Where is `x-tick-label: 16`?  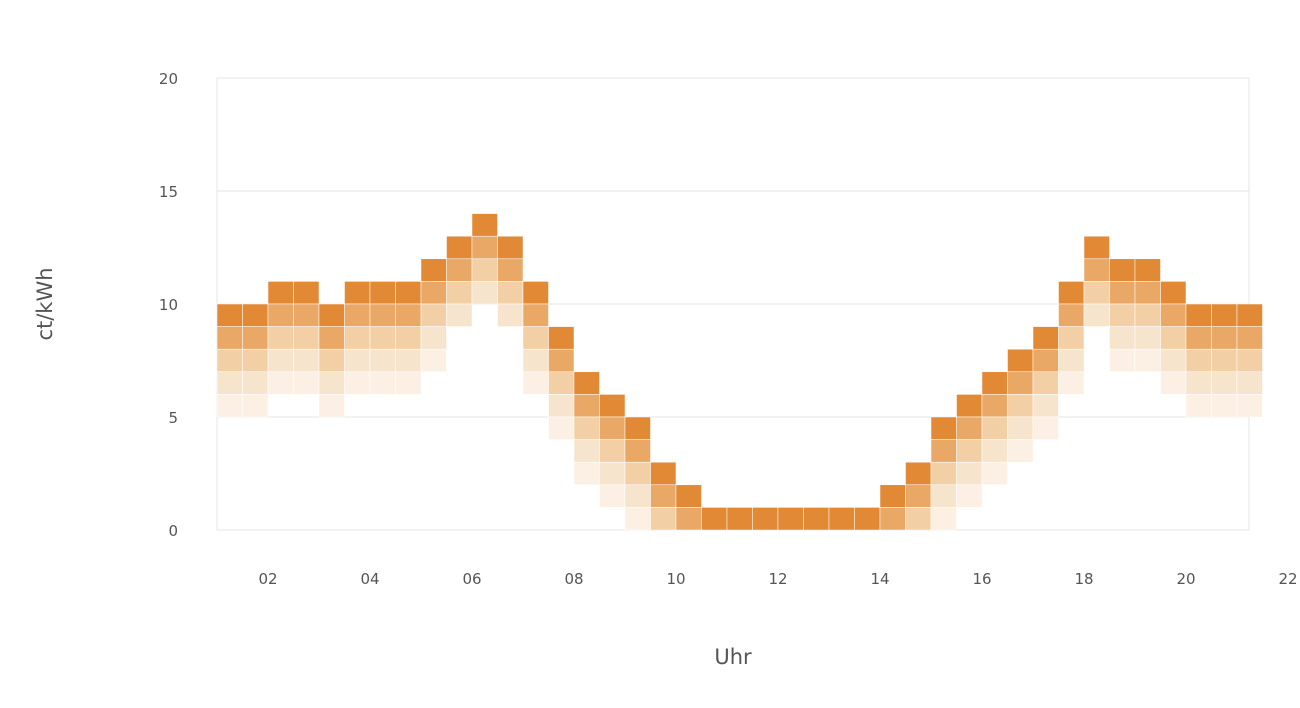 x-tick-label: 16 is located at coordinates (981, 579).